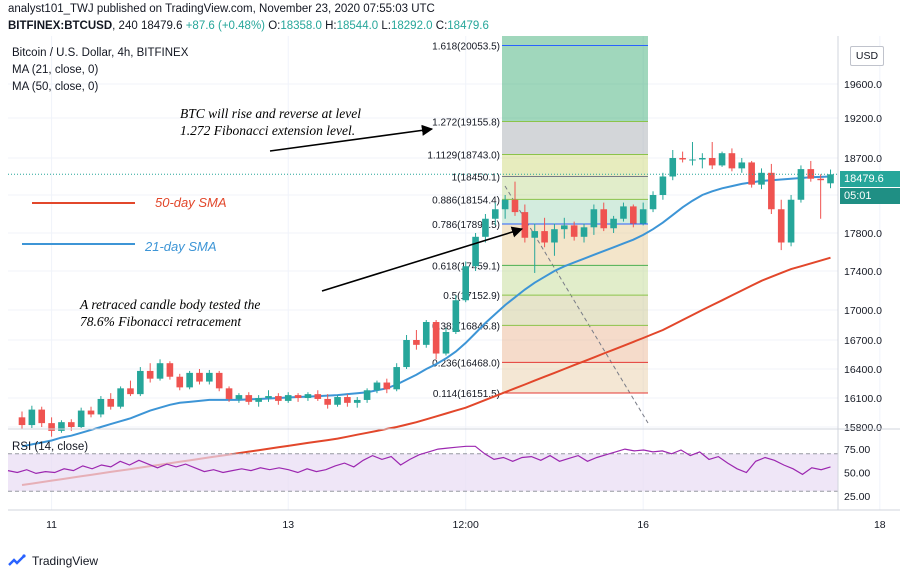 This screenshot has width=900, height=577. What do you see at coordinates (453, 470) in the screenshot?
I see `rsi-pane: 25.00 50.00 75.00` at bounding box center [453, 470].